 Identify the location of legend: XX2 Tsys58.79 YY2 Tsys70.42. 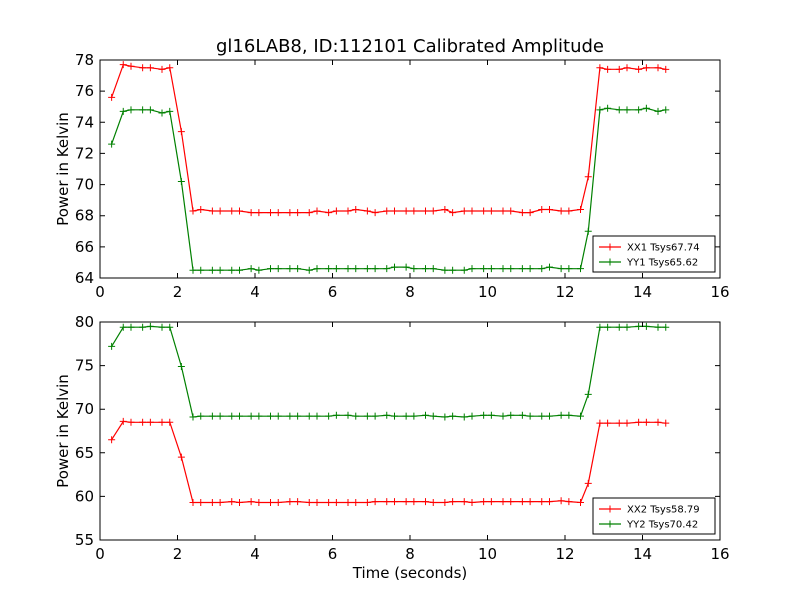
(654, 516).